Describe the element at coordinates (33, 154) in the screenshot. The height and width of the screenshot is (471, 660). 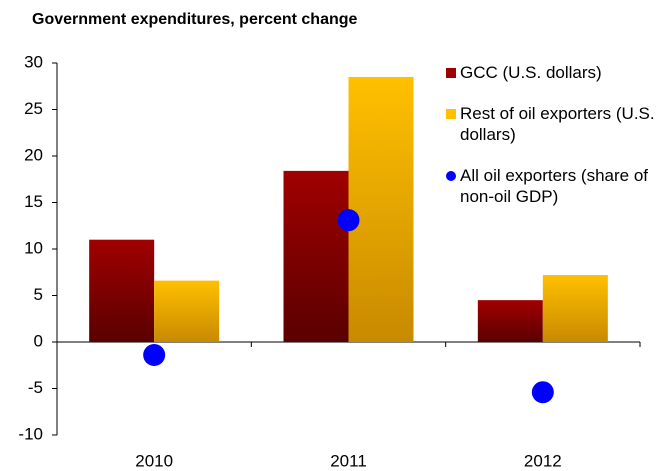
I see `y-tick-label: 20` at that location.